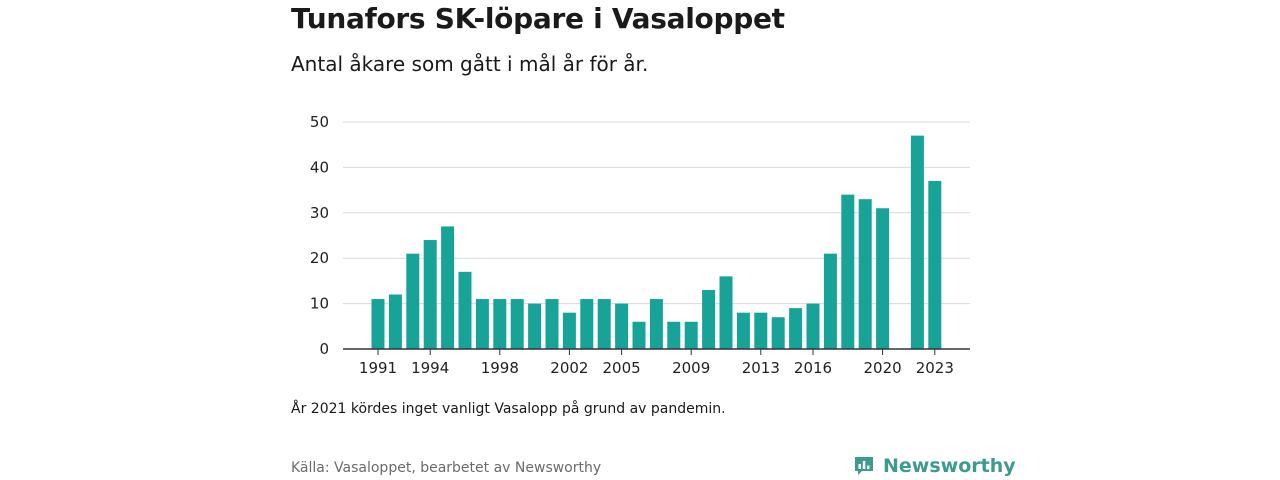 The height and width of the screenshot is (480, 1280). I want to click on bar-1997, so click(482, 324).